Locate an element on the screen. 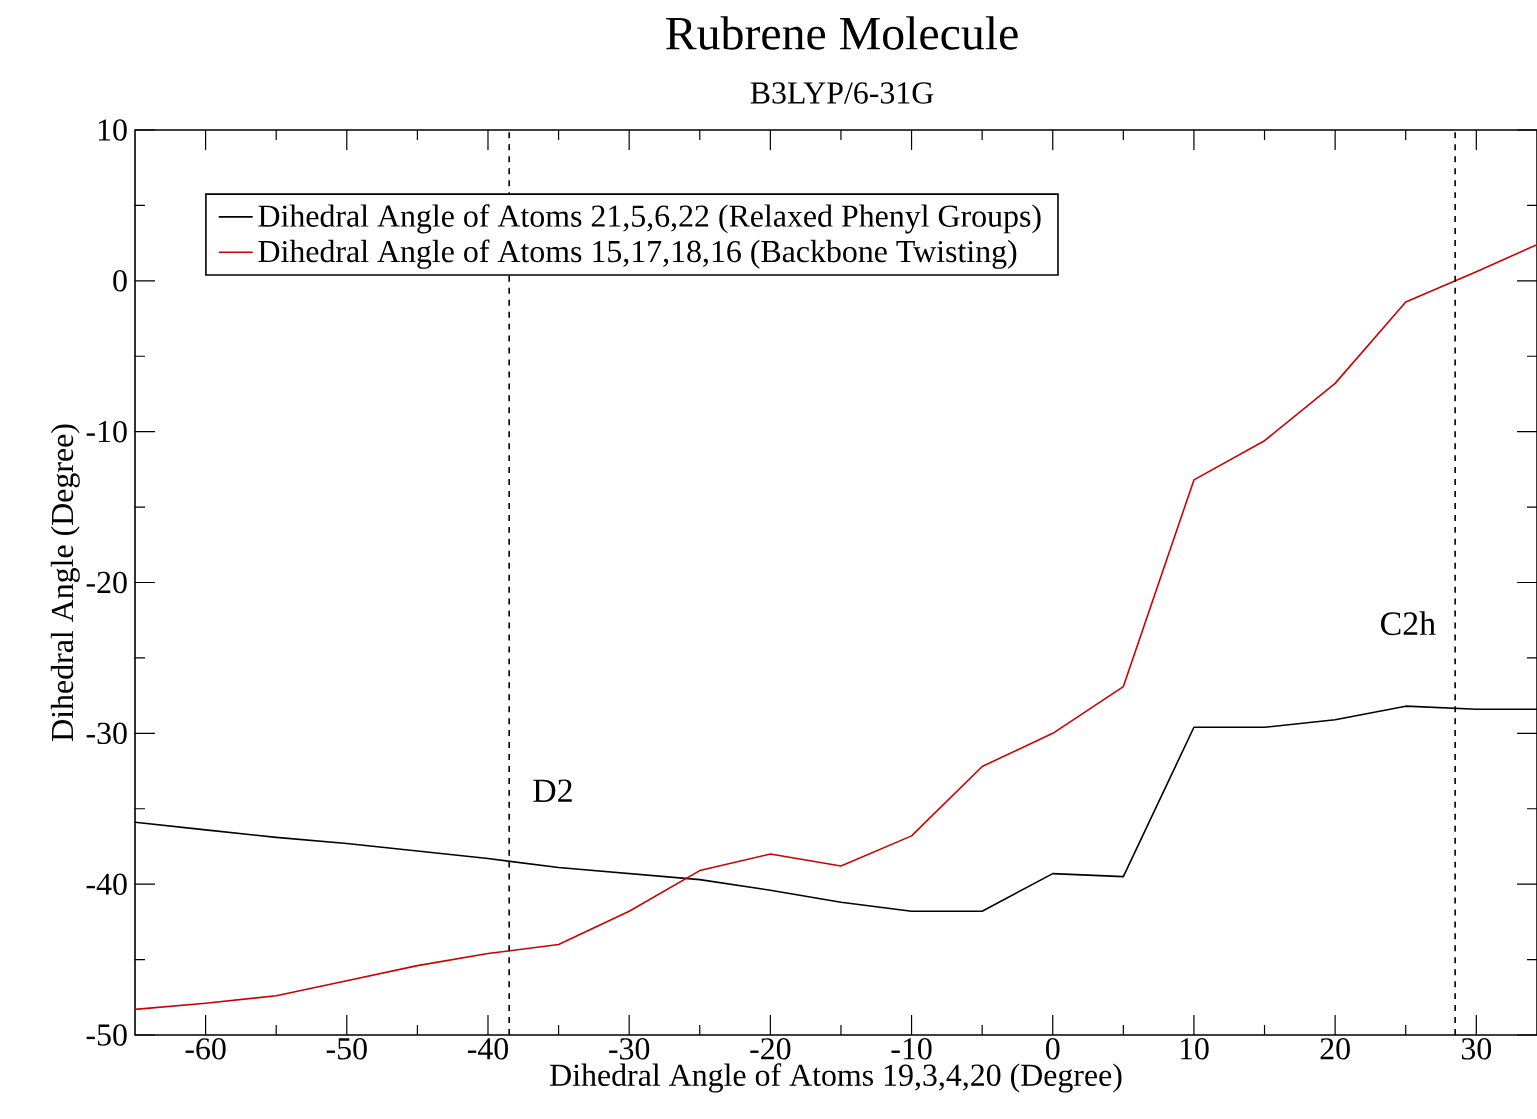 The height and width of the screenshot is (1119, 1537). y-tick-label: 0 is located at coordinates (120, 281).